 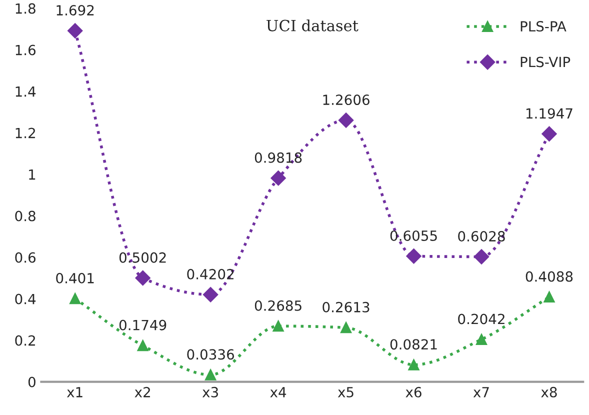 I want to click on x-tick-label: x4, so click(x=278, y=392).